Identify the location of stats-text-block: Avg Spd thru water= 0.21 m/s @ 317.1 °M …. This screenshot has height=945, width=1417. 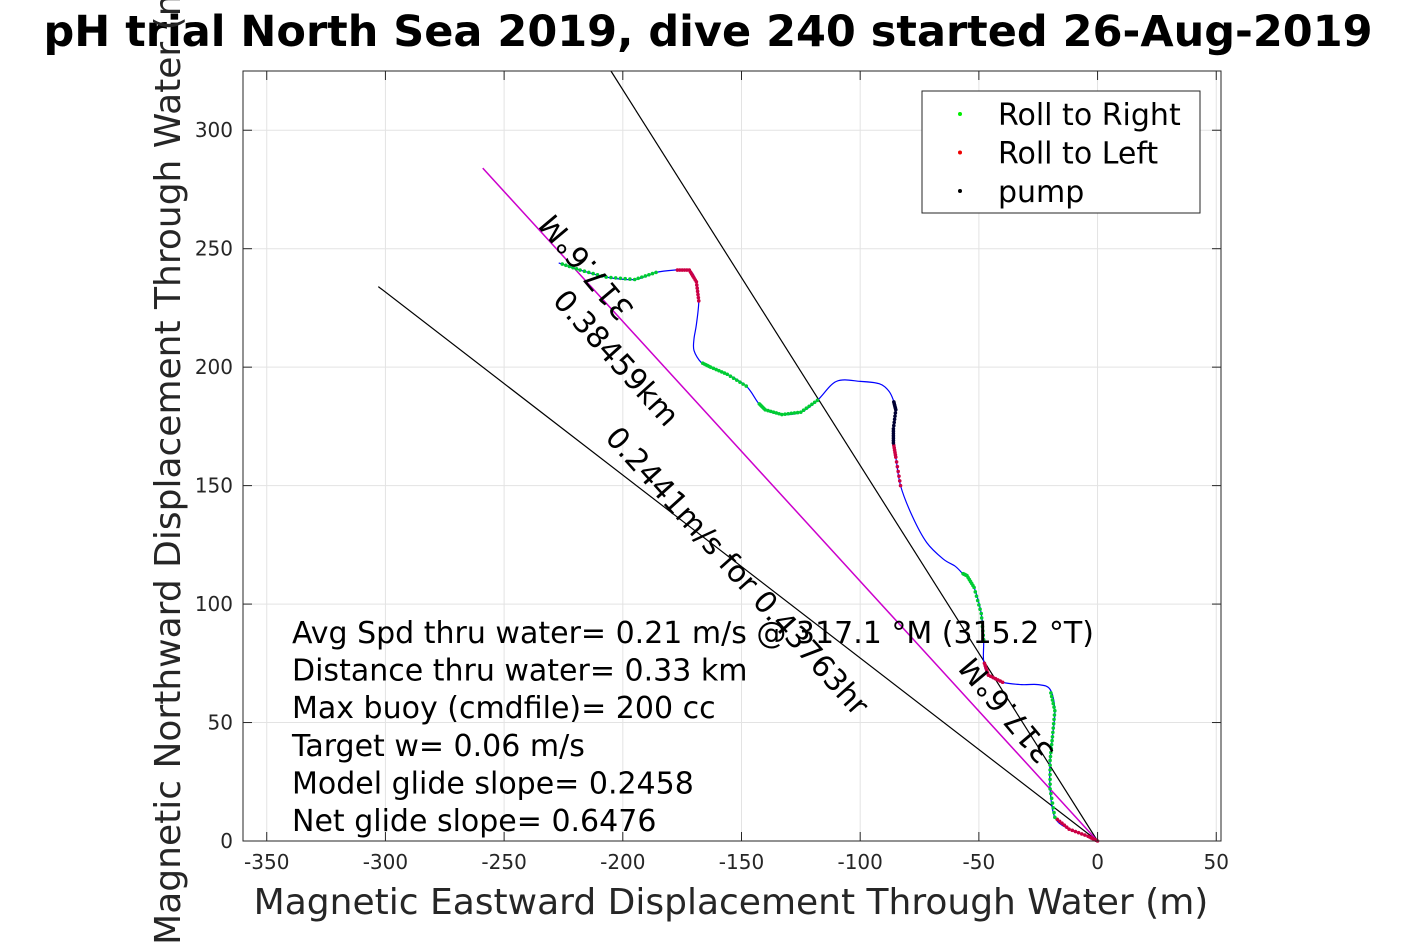
(692, 727).